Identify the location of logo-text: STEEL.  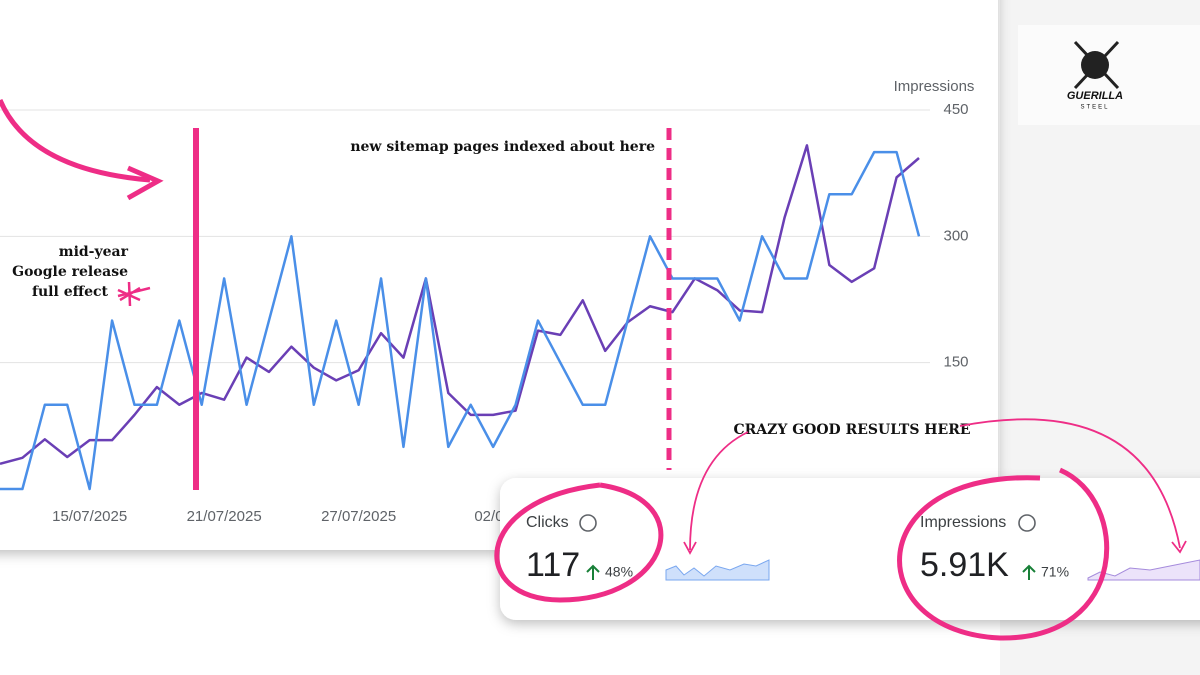
(1094, 108).